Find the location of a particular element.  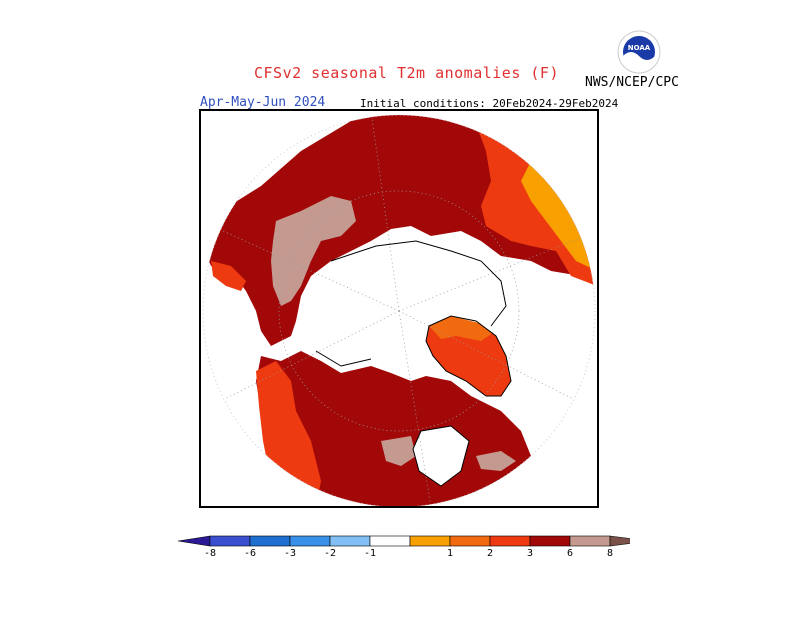

legend-tick-label: 8 is located at coordinates (610, 553).